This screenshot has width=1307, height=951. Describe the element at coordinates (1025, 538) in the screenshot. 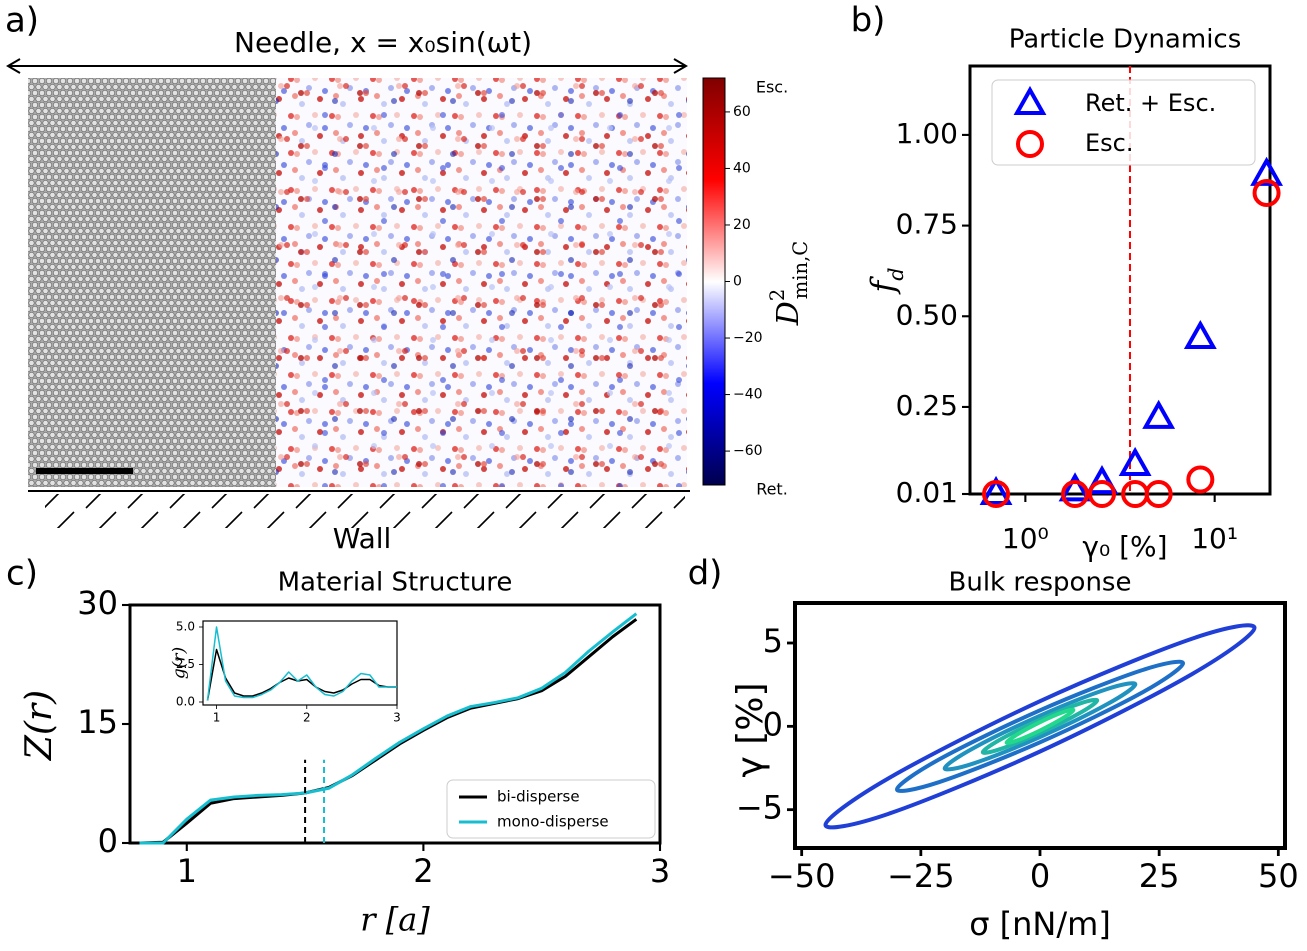

I see `x-tick-label: 10⁰` at that location.